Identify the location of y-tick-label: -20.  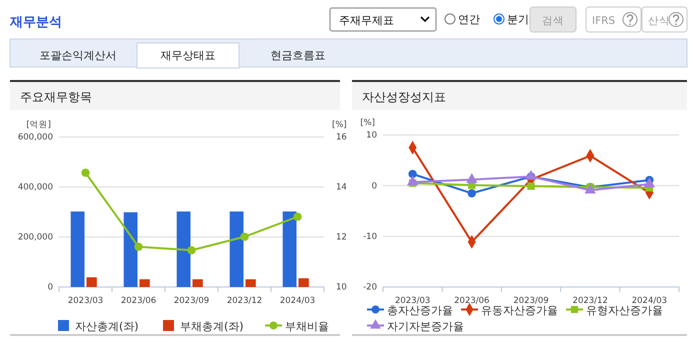
(370, 287).